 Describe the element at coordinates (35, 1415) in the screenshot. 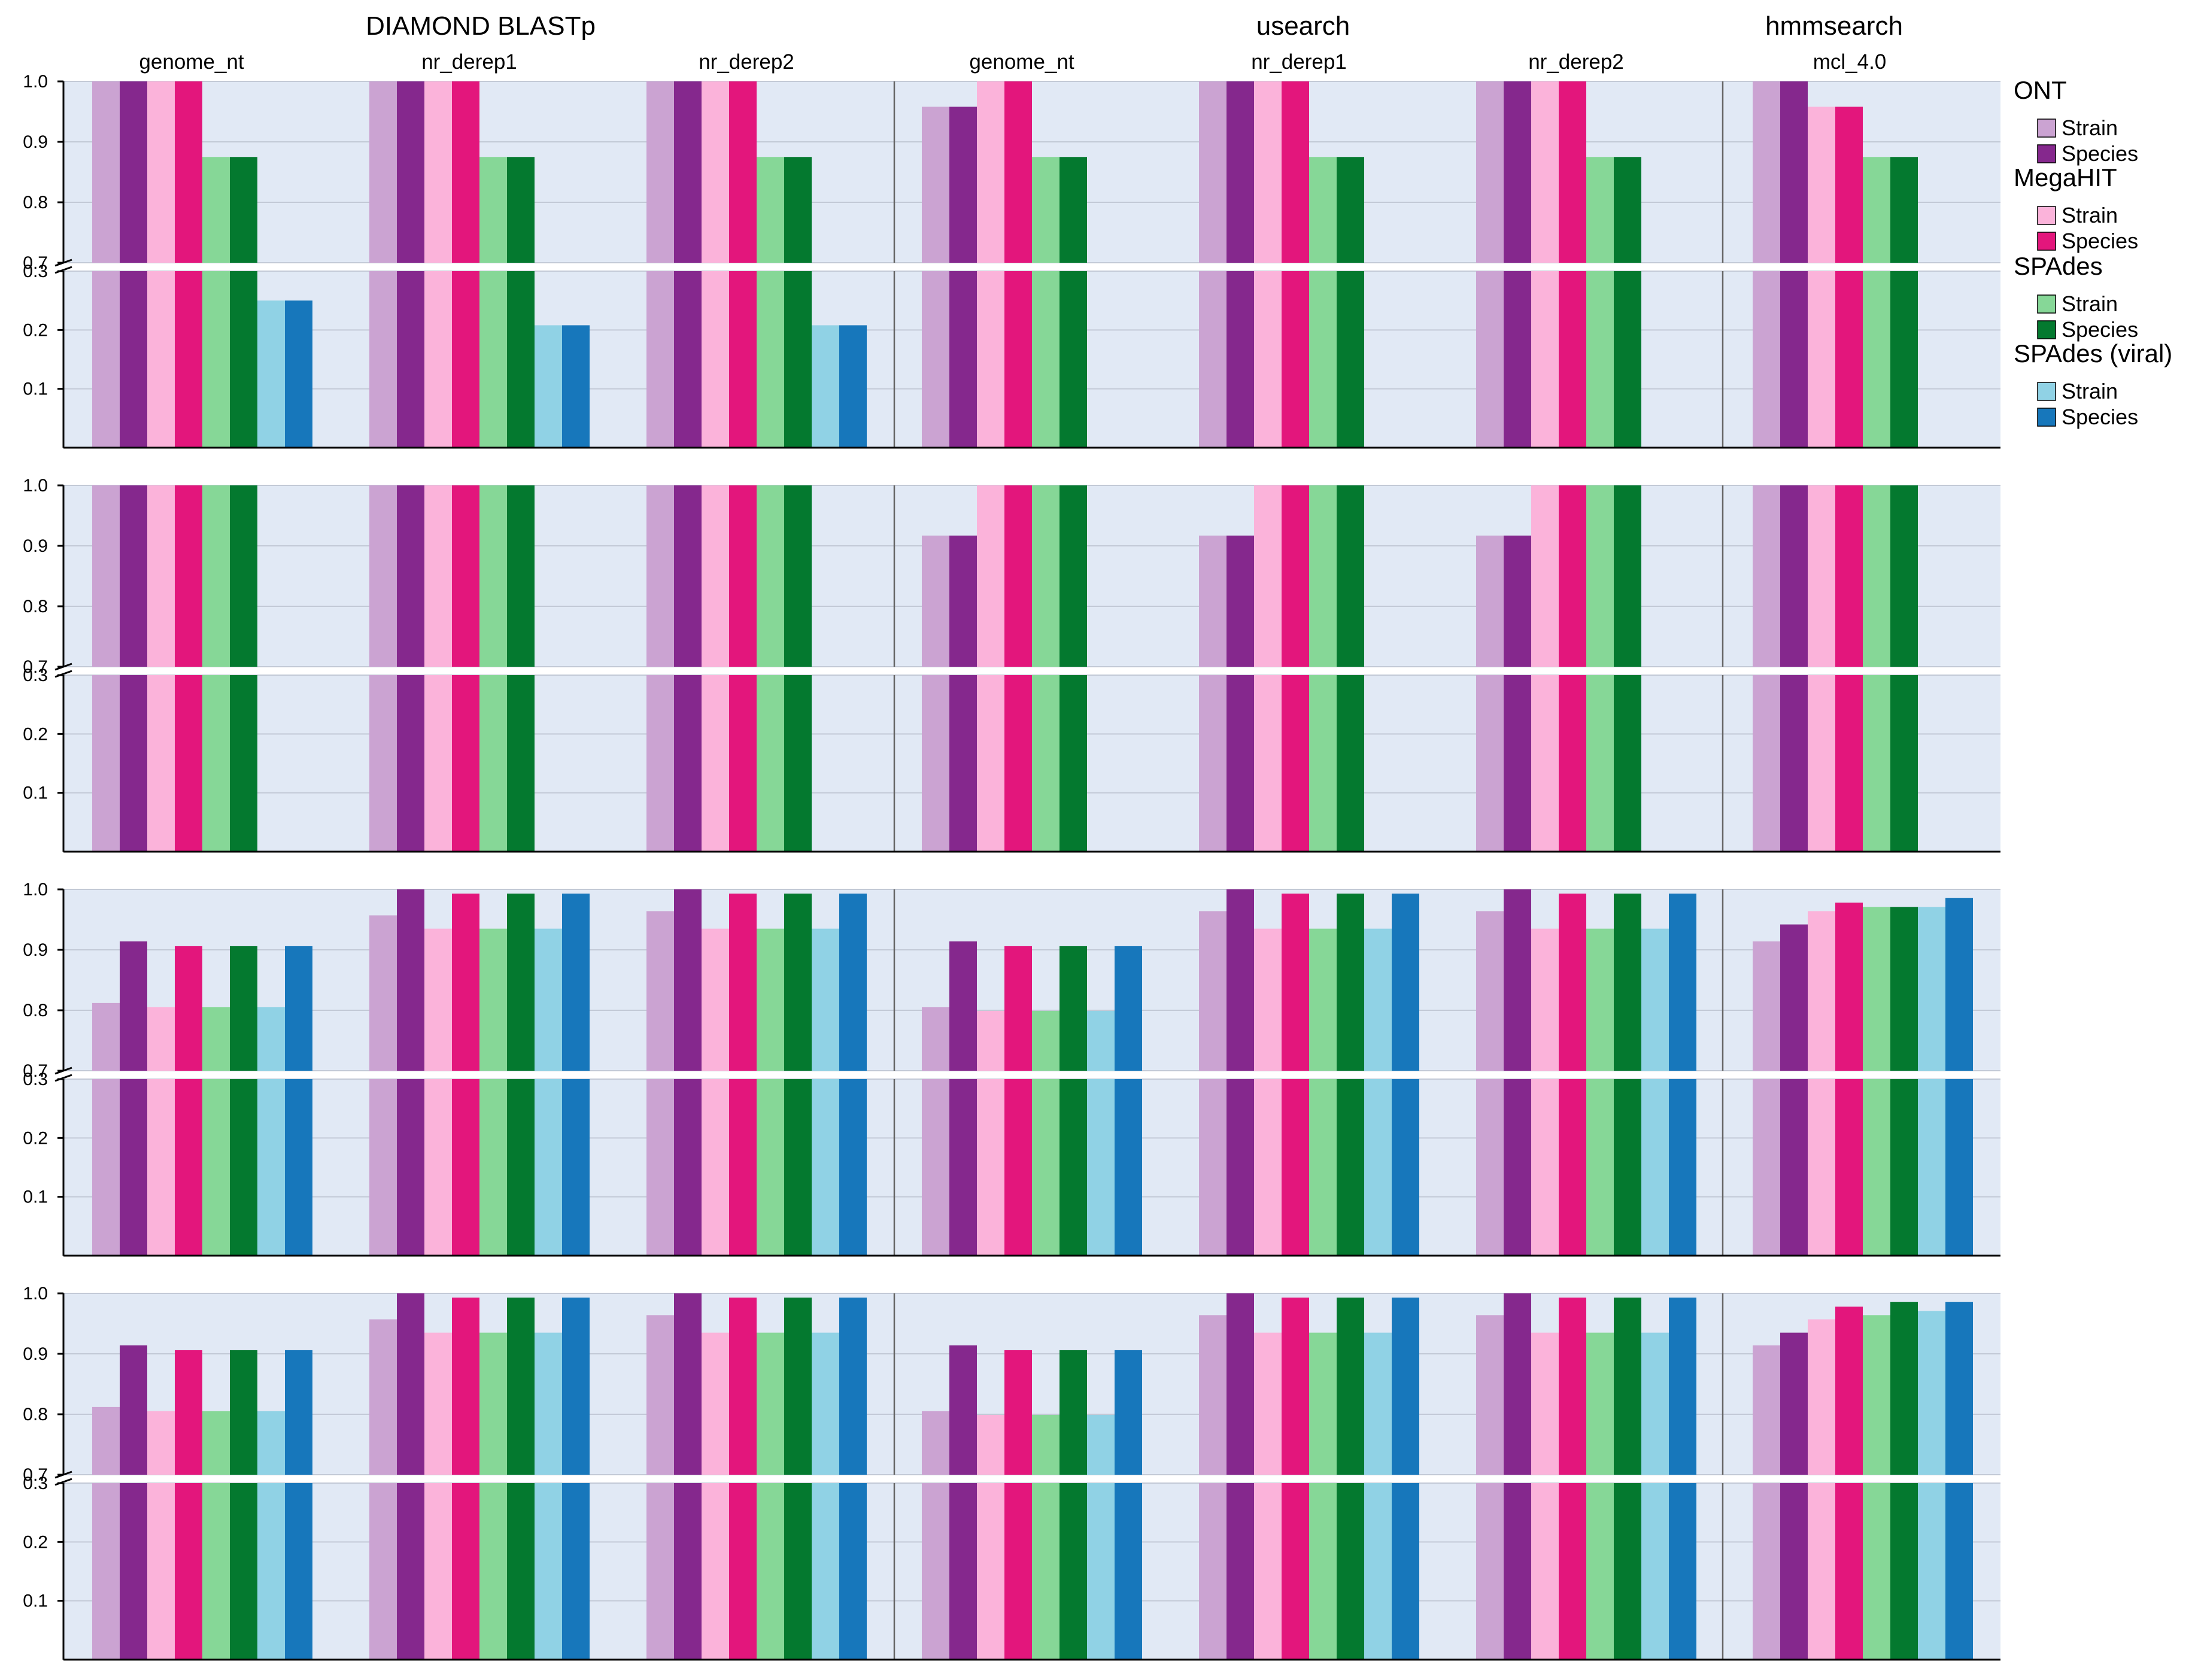

I see `y-tick-label: 0.8` at that location.